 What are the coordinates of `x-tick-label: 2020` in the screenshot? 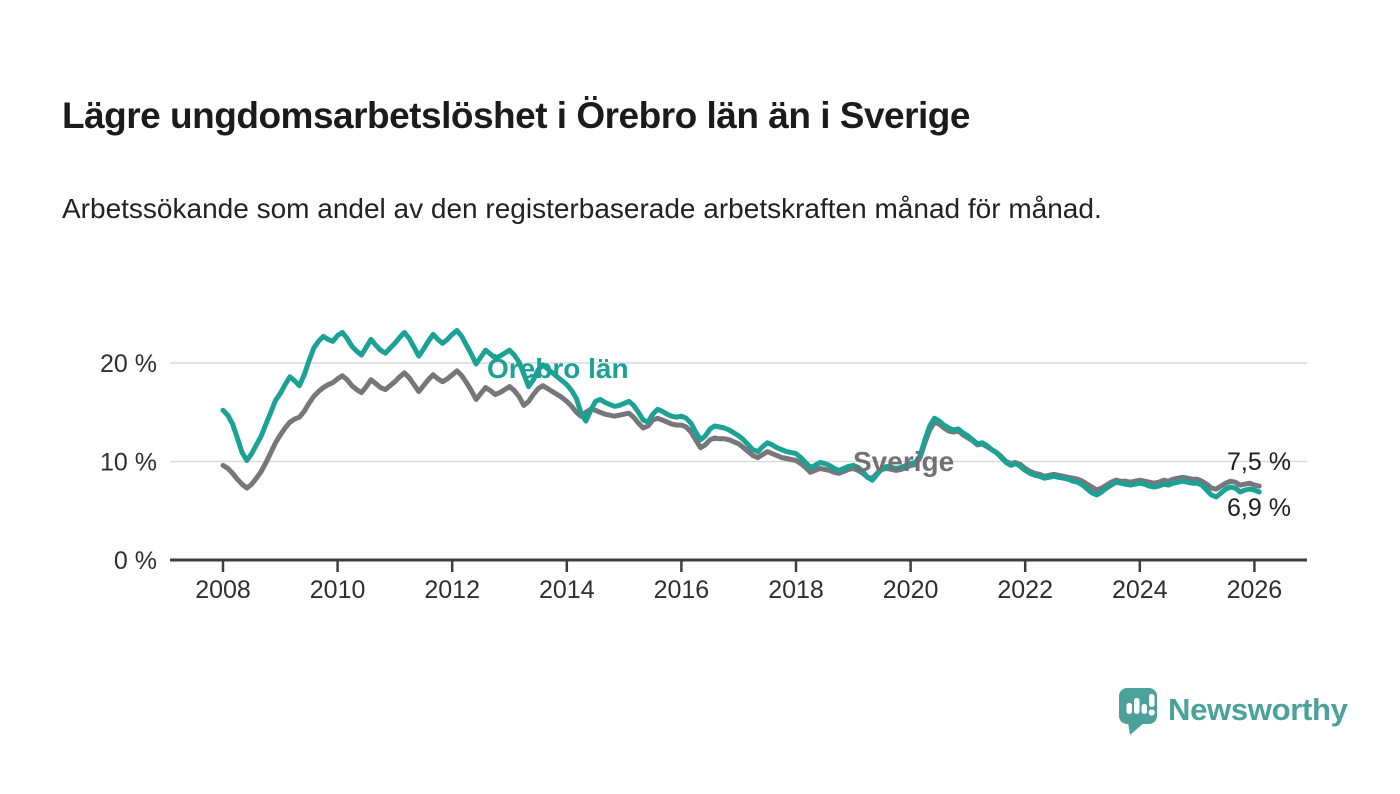 It's located at (911, 590).